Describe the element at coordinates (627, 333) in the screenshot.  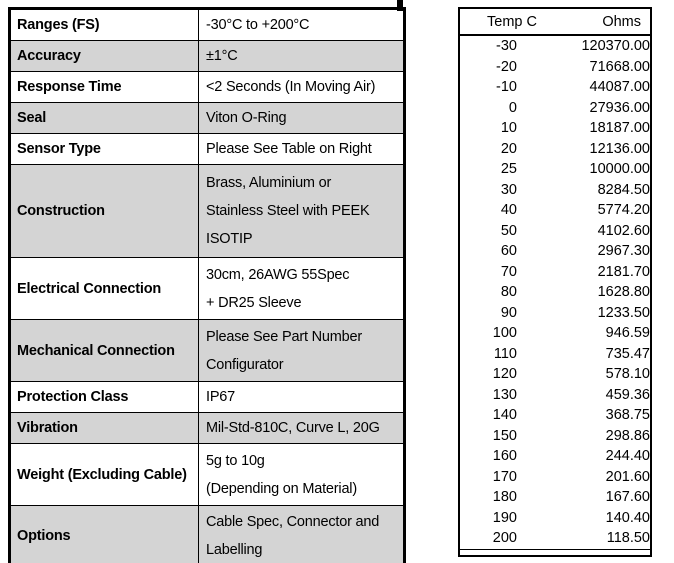
I see `ohms-cell: 946.59` at that location.